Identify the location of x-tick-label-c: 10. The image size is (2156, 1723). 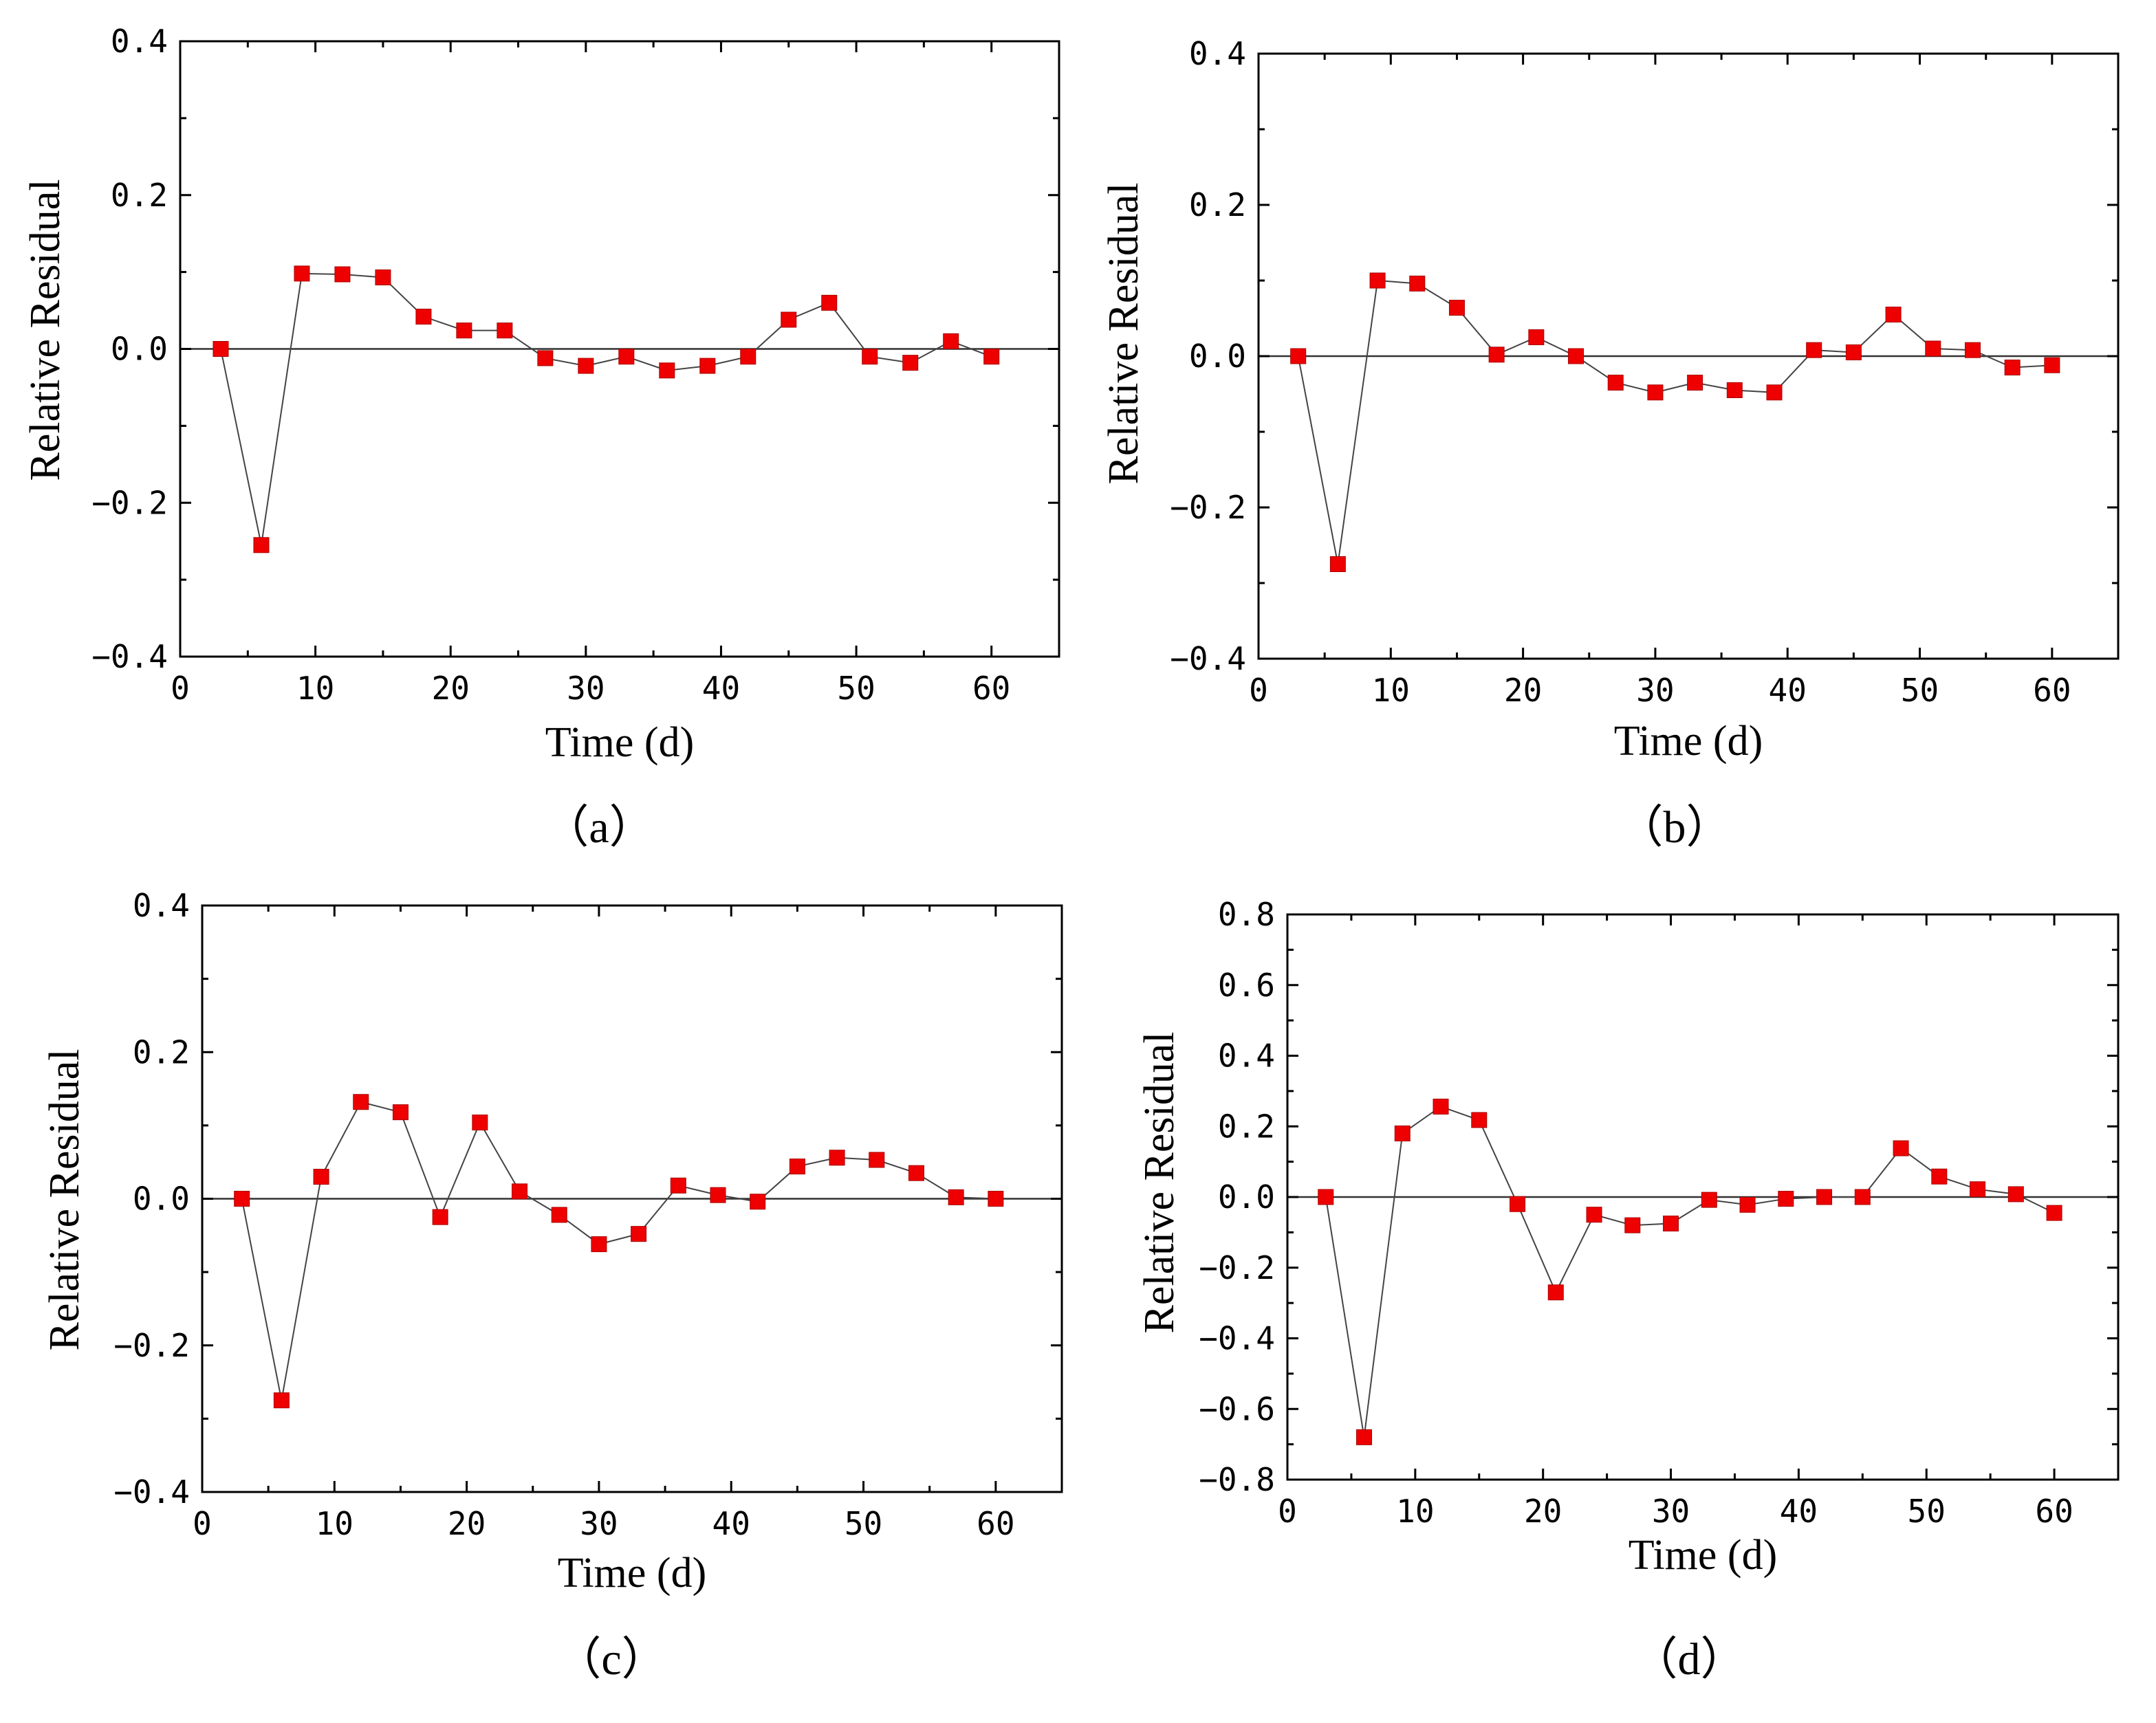
(334, 1523).